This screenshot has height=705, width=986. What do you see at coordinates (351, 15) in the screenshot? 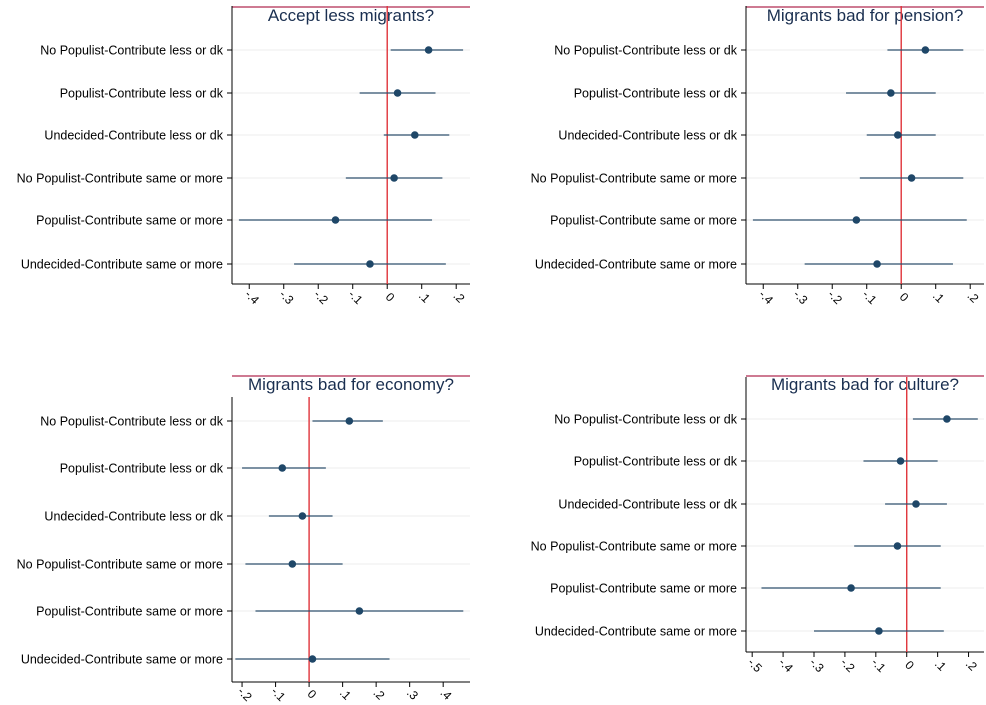
I see `panel-title: Accept less migrants?` at bounding box center [351, 15].